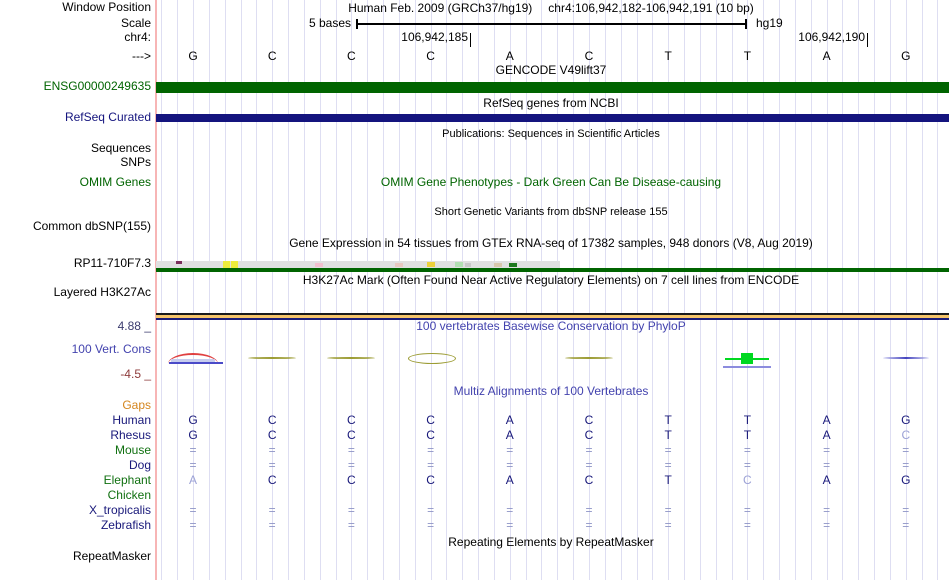 This screenshot has width=950, height=580. Describe the element at coordinates (139, 465) in the screenshot. I see `species-label-dog: Dog` at that location.